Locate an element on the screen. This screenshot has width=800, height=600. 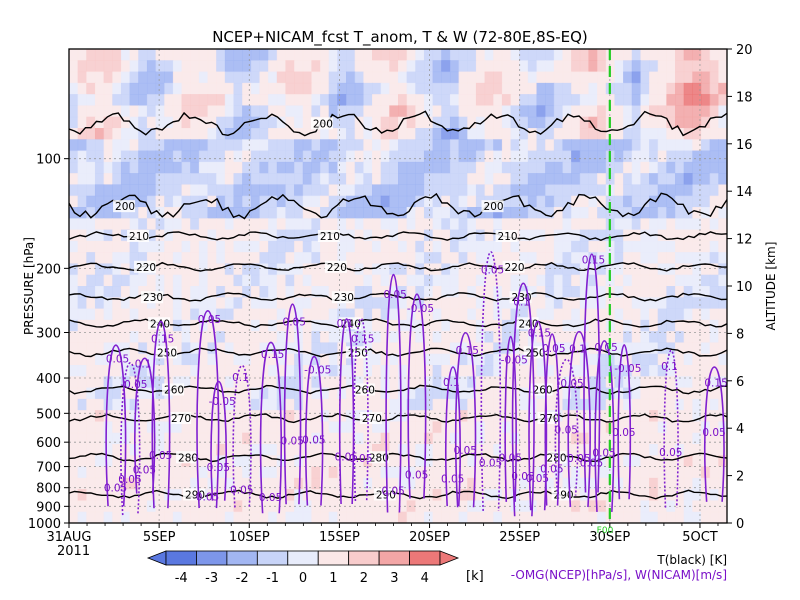
colorbar-swatch is located at coordinates (242, 558).